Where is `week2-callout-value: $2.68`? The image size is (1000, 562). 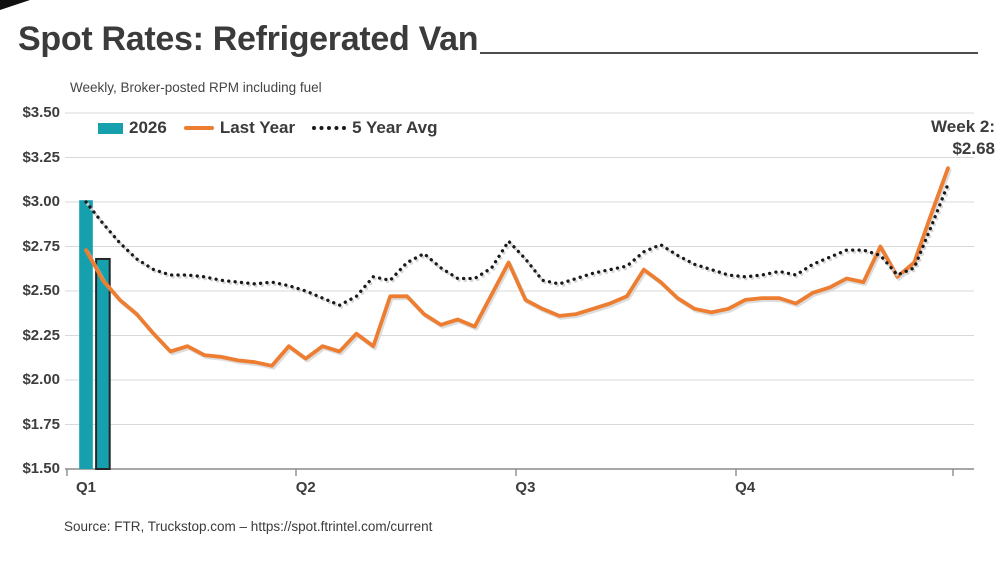
week2-callout-value: $2.68 is located at coordinates (973, 148).